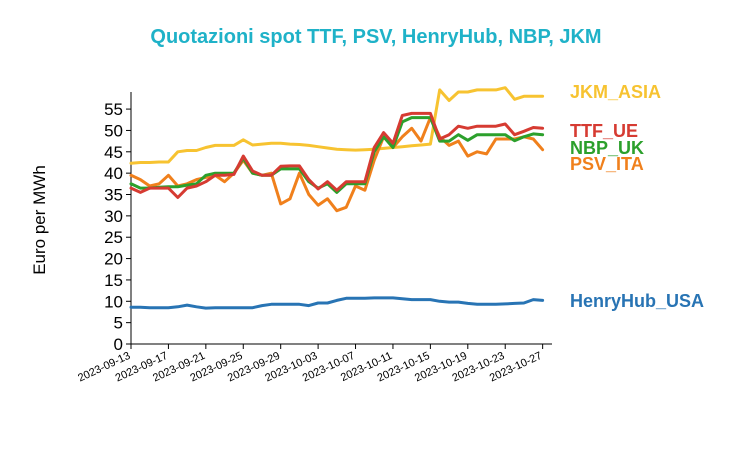  I want to click on y-tick-label: 40, so click(113, 173).